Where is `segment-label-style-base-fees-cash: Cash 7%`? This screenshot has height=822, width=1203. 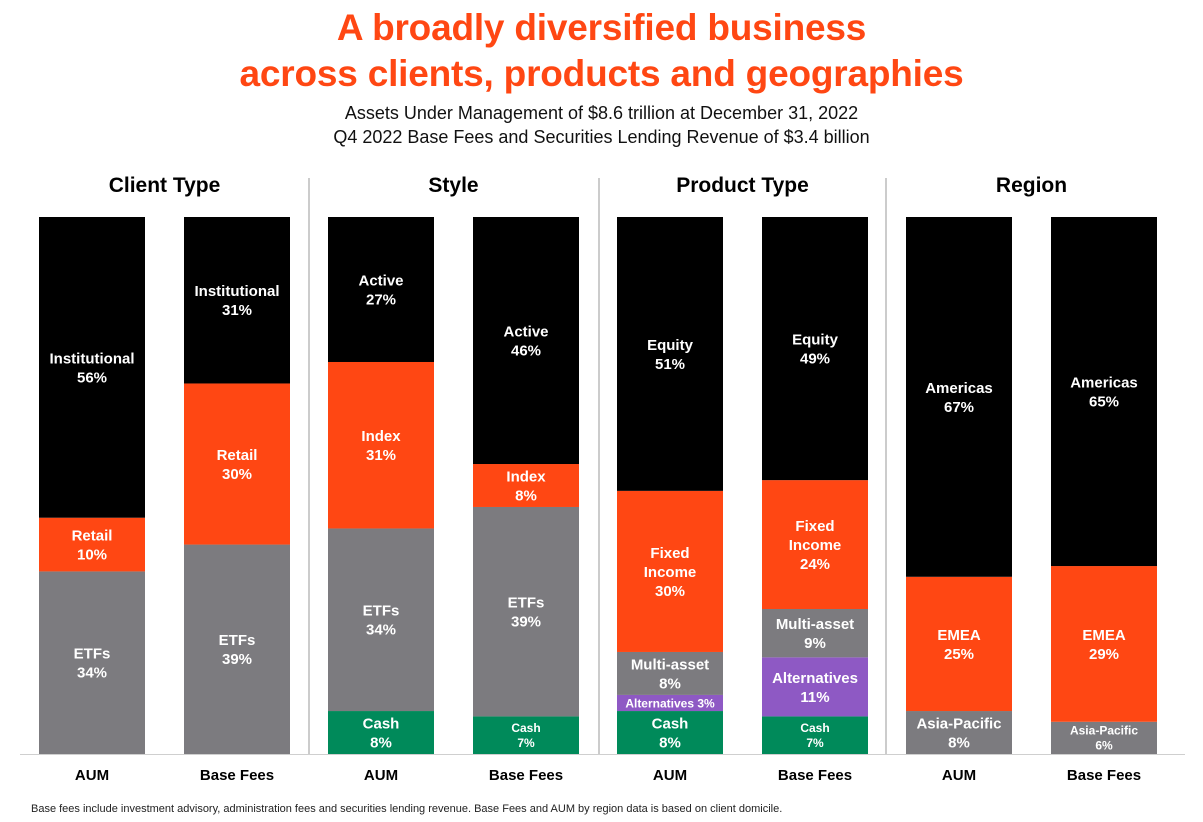
segment-label-style-base-fees-cash: Cash 7% is located at coordinates (525, 735).